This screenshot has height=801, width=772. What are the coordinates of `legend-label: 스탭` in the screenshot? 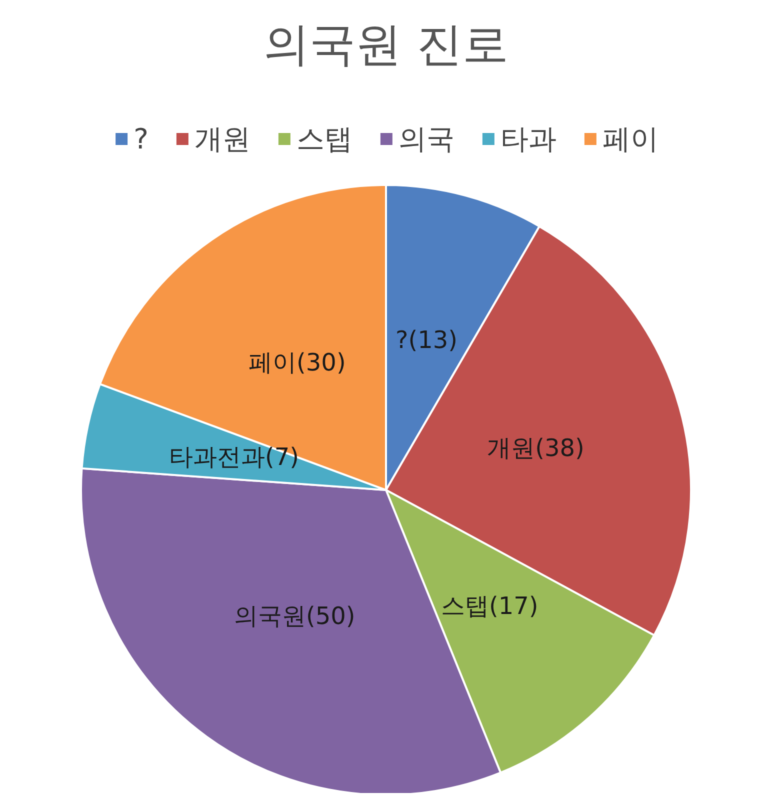 It's located at (324, 139).